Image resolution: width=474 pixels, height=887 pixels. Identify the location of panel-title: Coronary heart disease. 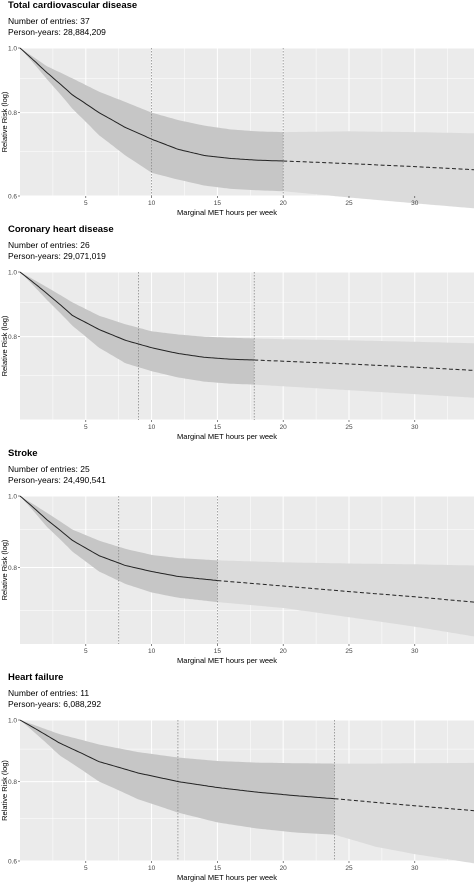
(61, 229).